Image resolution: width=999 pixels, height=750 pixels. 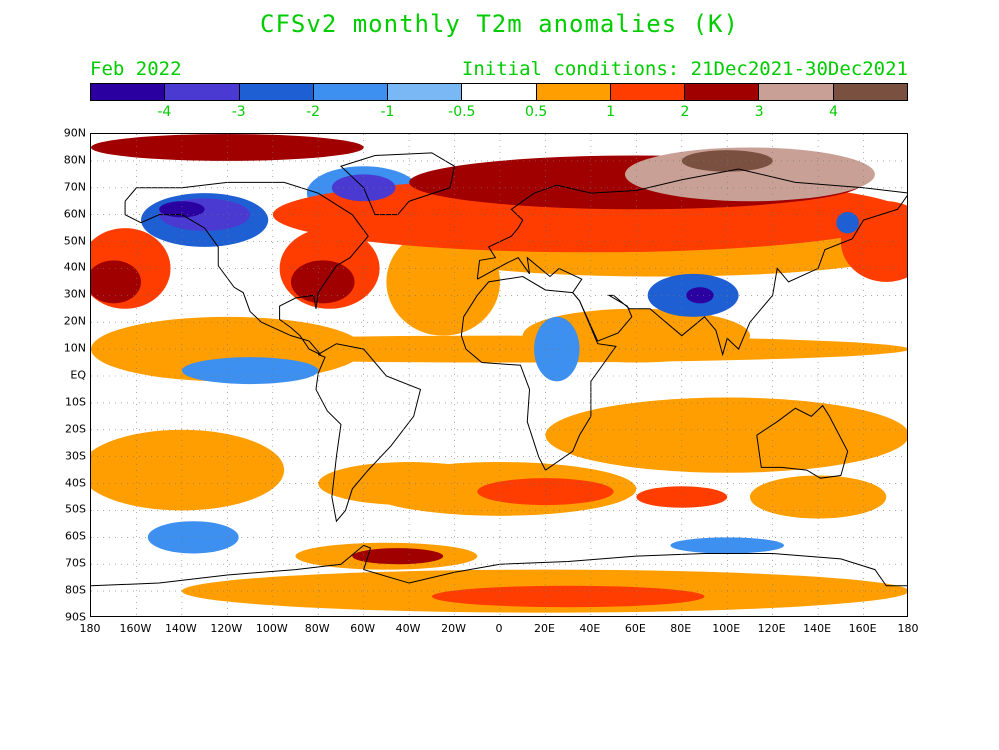 What do you see at coordinates (75, 590) in the screenshot?
I see `latitude-tick-label: 80S` at bounding box center [75, 590].